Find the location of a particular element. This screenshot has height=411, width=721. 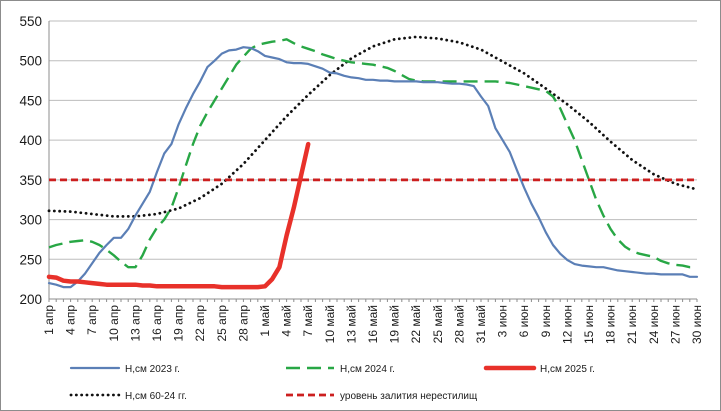

x-tick-label: 28 апр is located at coordinates (243, 323).